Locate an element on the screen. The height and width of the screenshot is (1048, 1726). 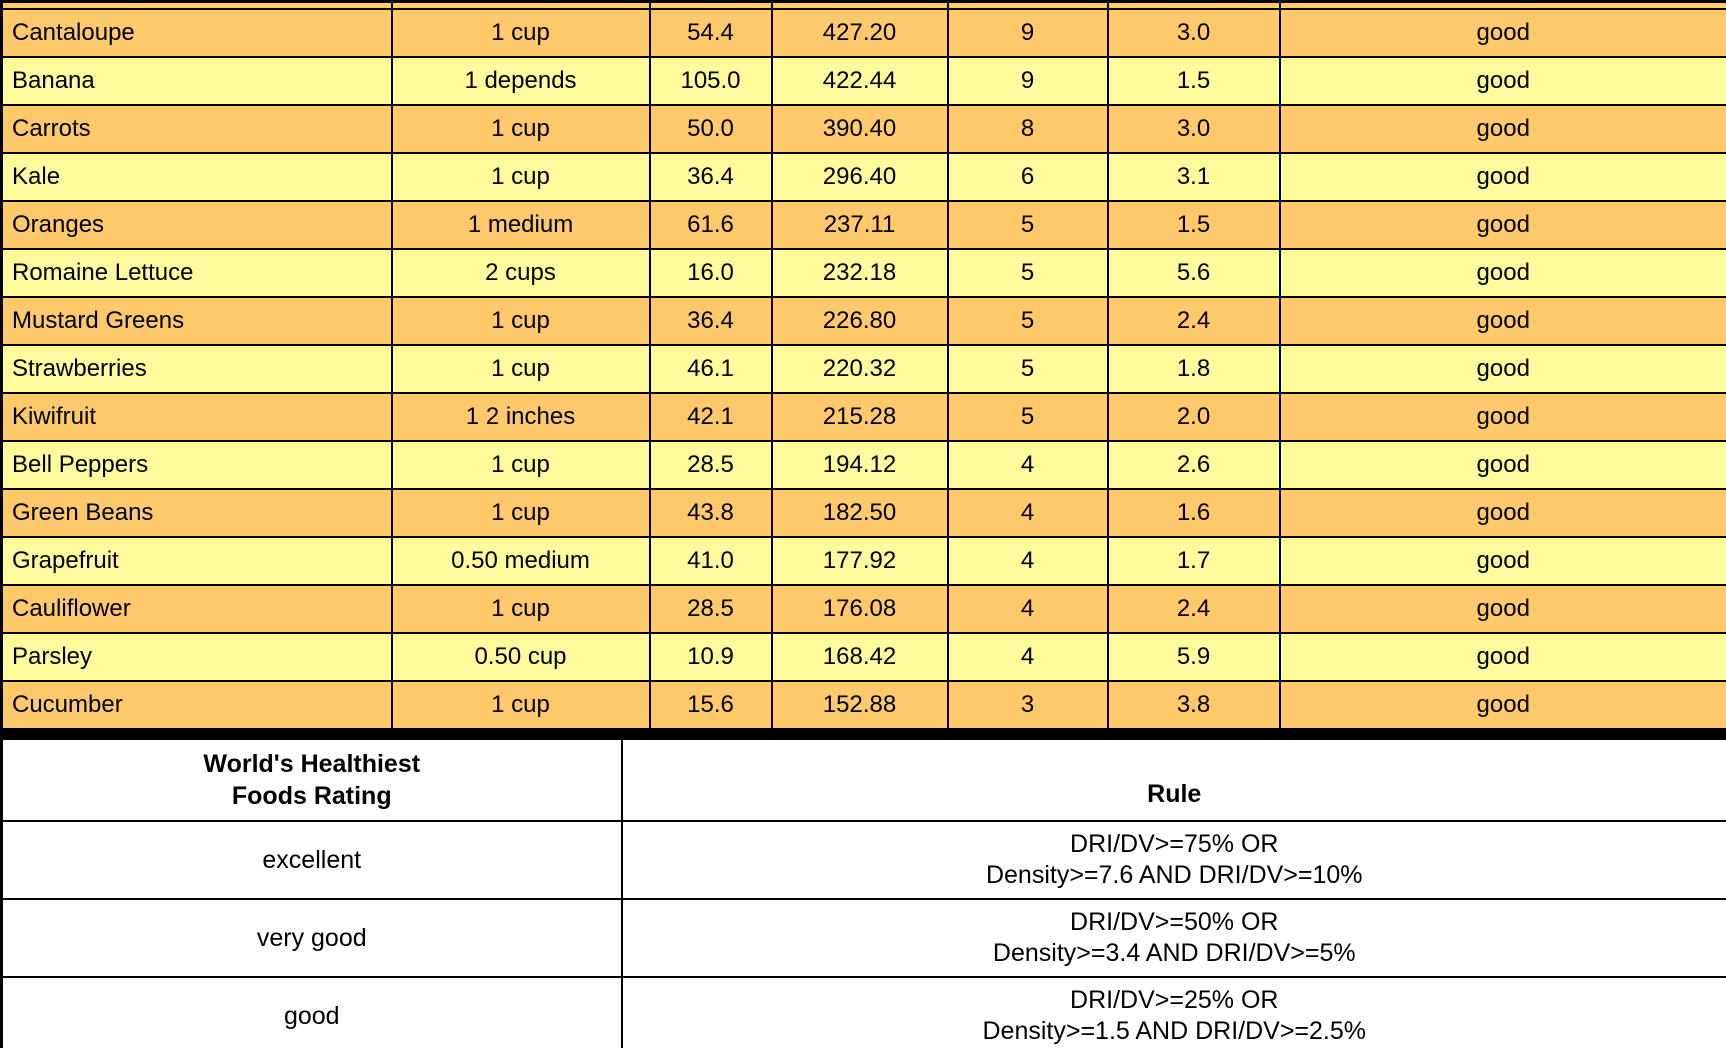
food-name-cell: Kale is located at coordinates (196, 177).